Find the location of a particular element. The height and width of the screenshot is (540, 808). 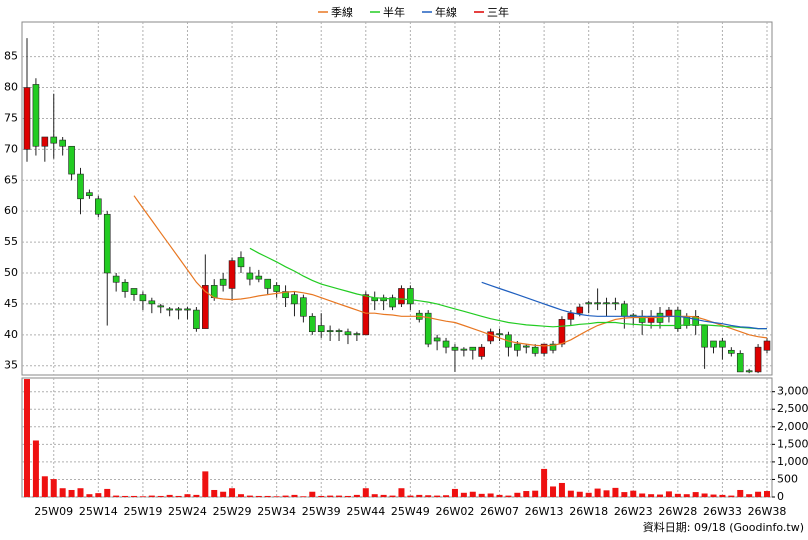

y2-tick-label: 0 is located at coordinates (780, 496).